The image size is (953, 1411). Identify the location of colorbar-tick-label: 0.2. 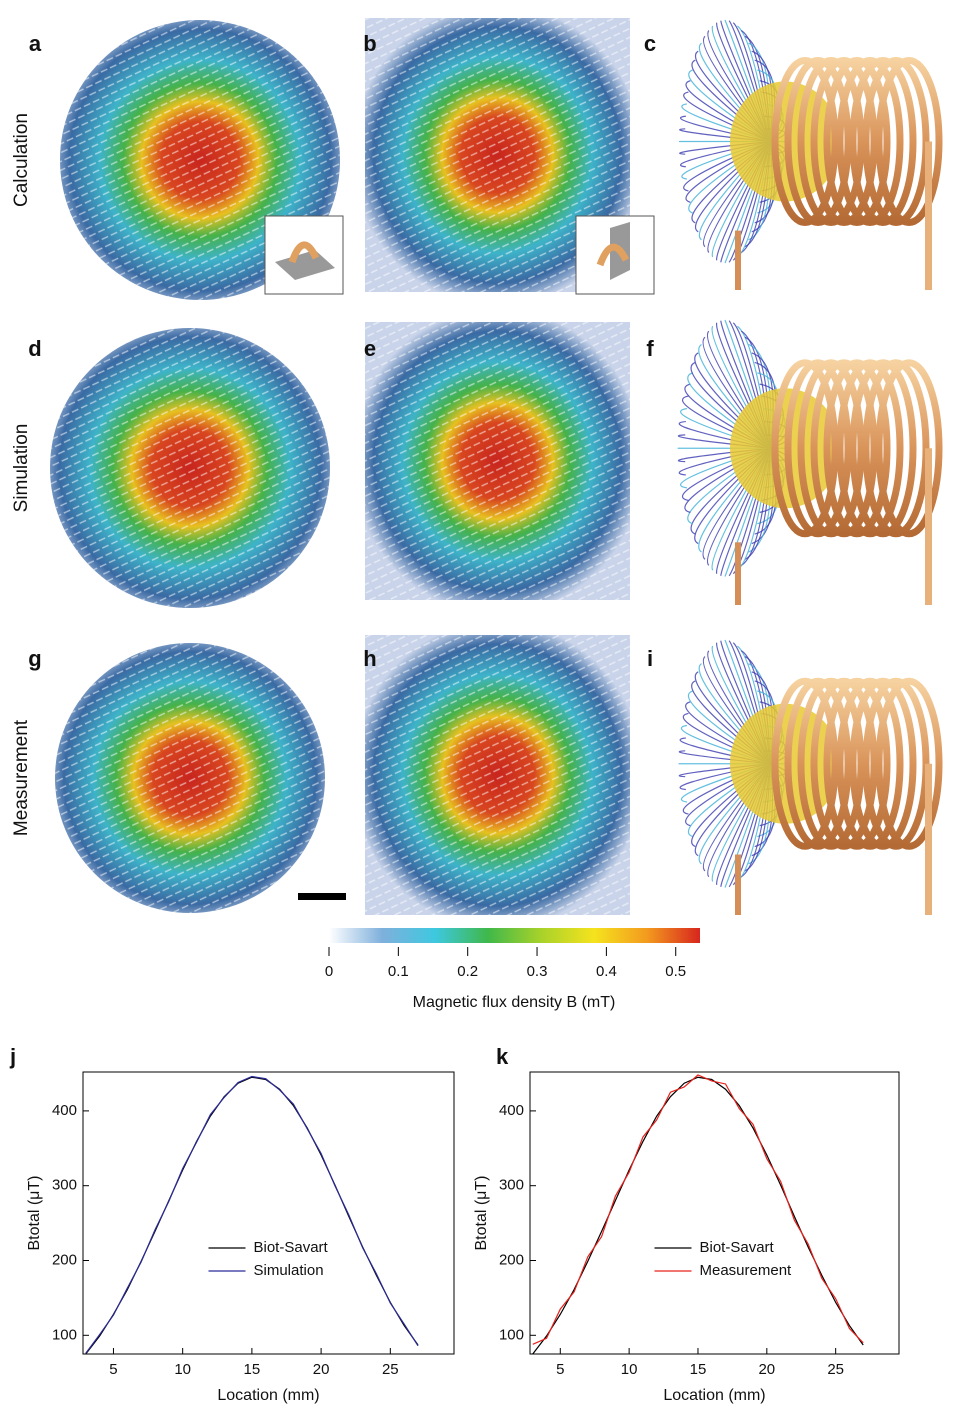
(467, 971).